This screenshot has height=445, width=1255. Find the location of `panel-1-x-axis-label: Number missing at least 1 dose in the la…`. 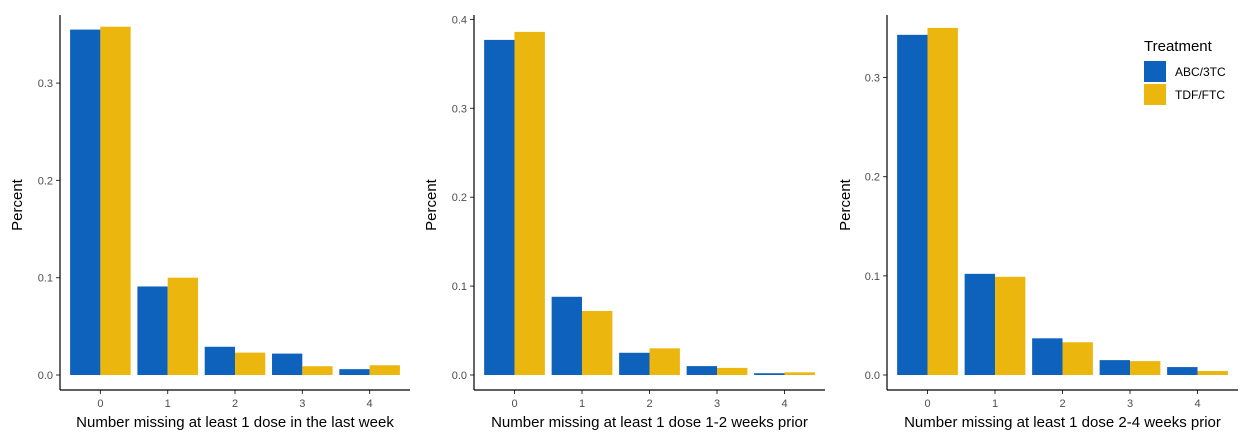

panel-1-x-axis-label: Number missing at least 1 dose in the la… is located at coordinates (235, 422).